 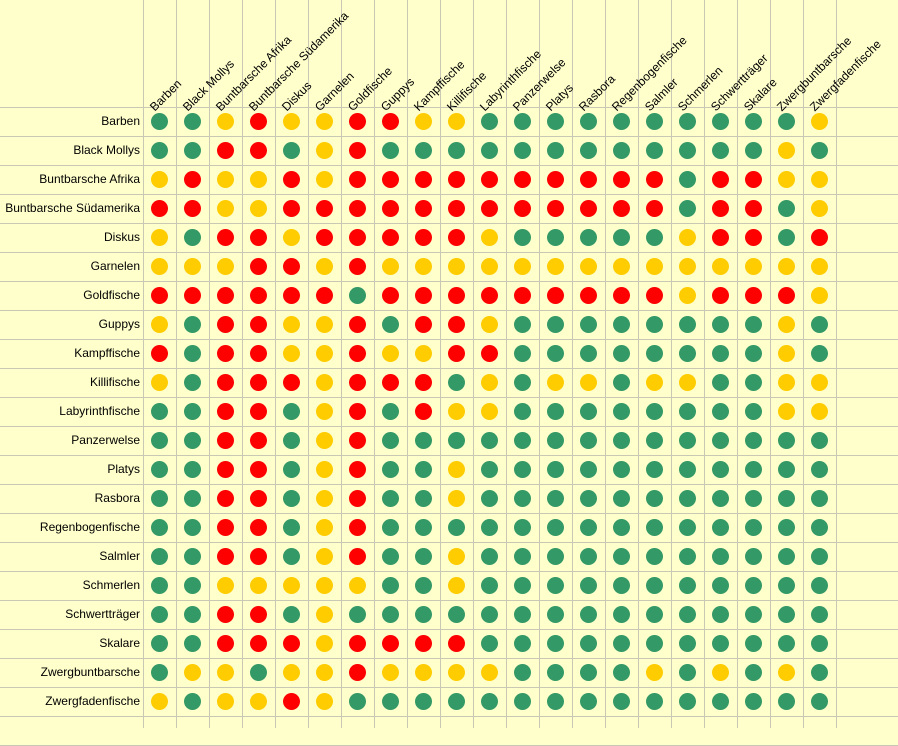 I want to click on row-header: Guppys, so click(x=119, y=324).